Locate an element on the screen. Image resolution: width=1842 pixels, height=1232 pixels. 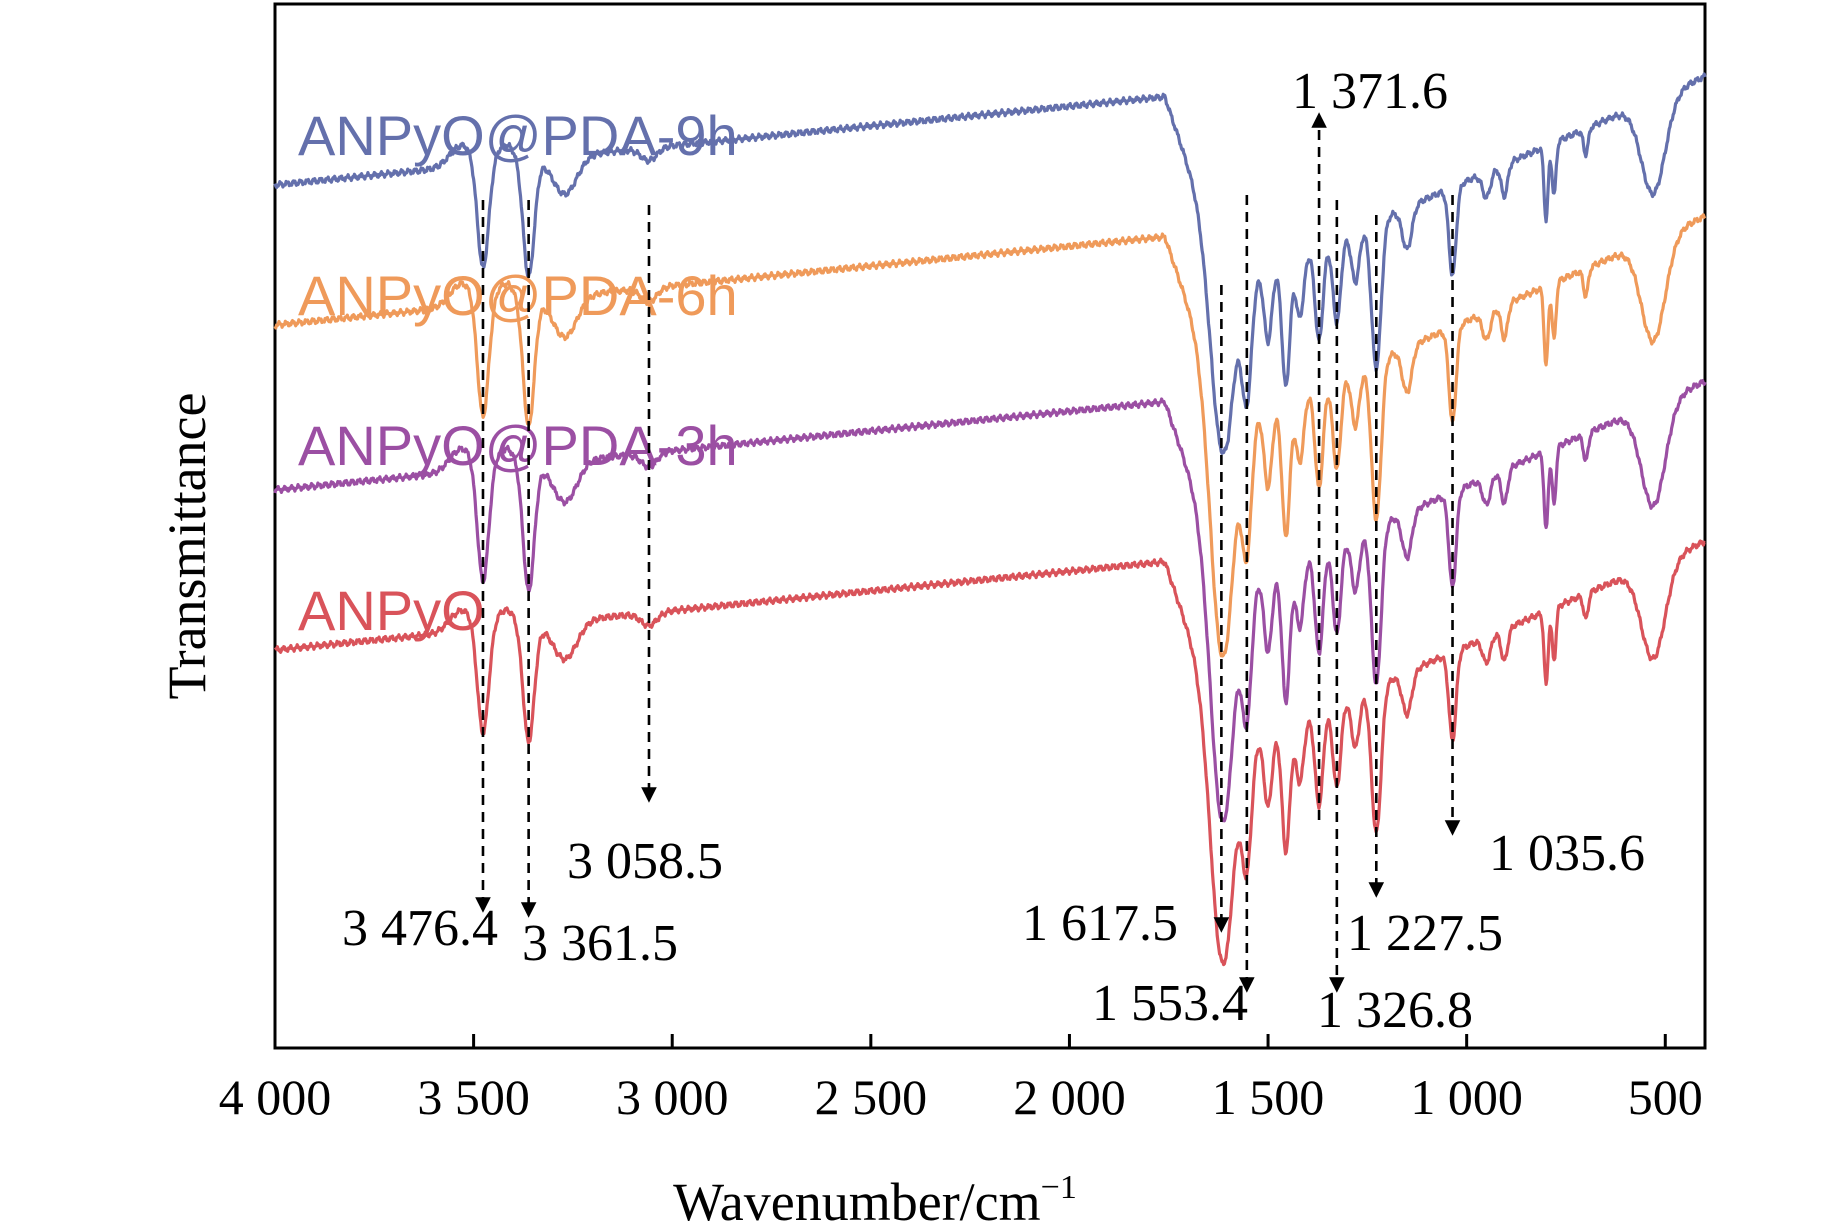
x-axis-title: Wavenumber/cm−1 is located at coordinates (875, 1200).